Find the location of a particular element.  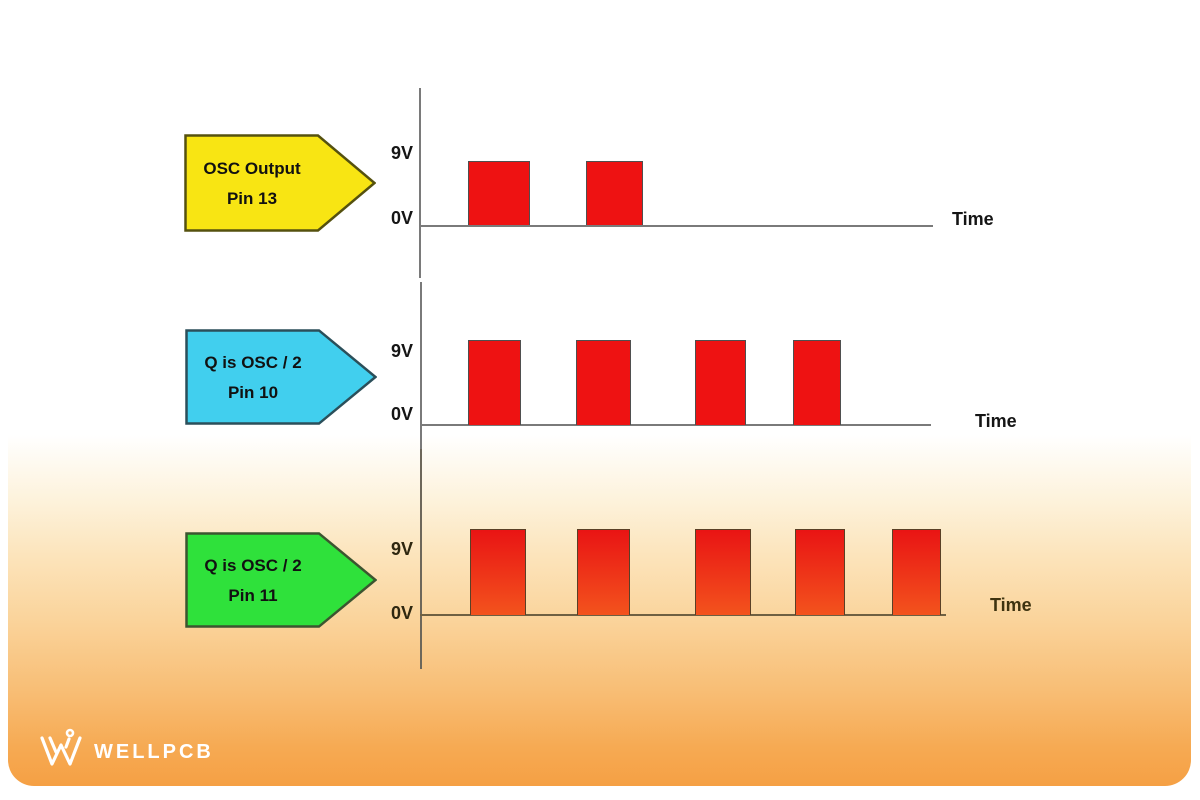

ytick-9v-row1: 9V is located at coordinates (401, 153).